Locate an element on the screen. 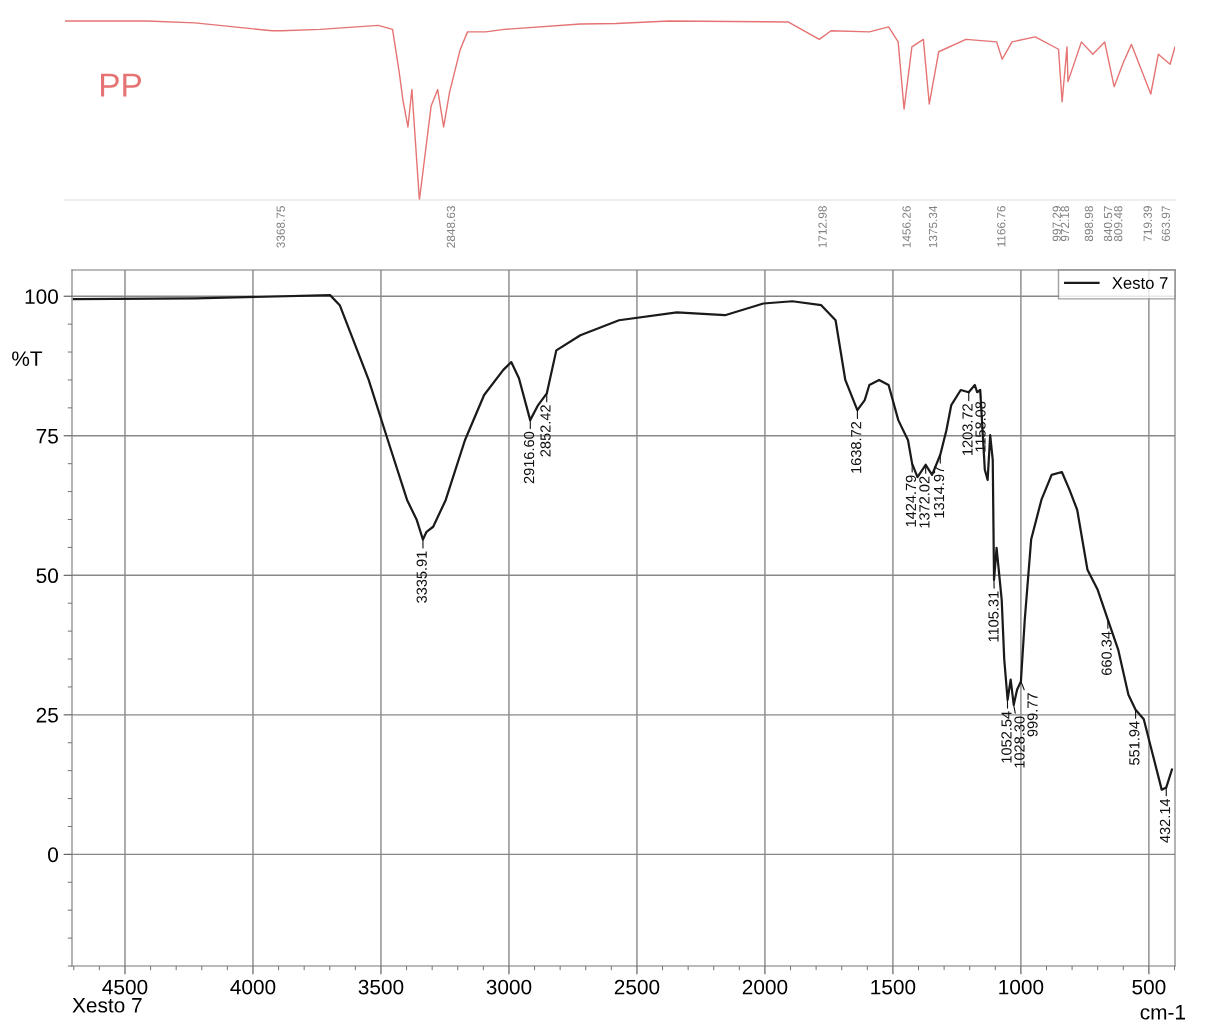 The width and height of the screenshot is (1217, 1032). text: Xesto 7 is located at coordinates (107, 1005).